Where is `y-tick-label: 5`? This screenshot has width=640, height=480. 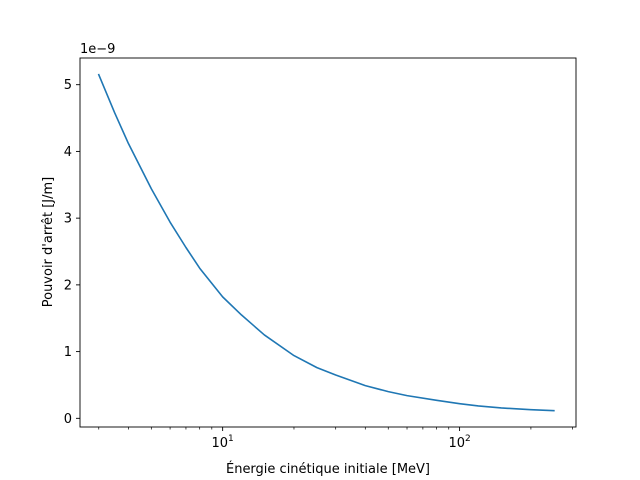
y-tick-label: 5 is located at coordinates (68, 85).